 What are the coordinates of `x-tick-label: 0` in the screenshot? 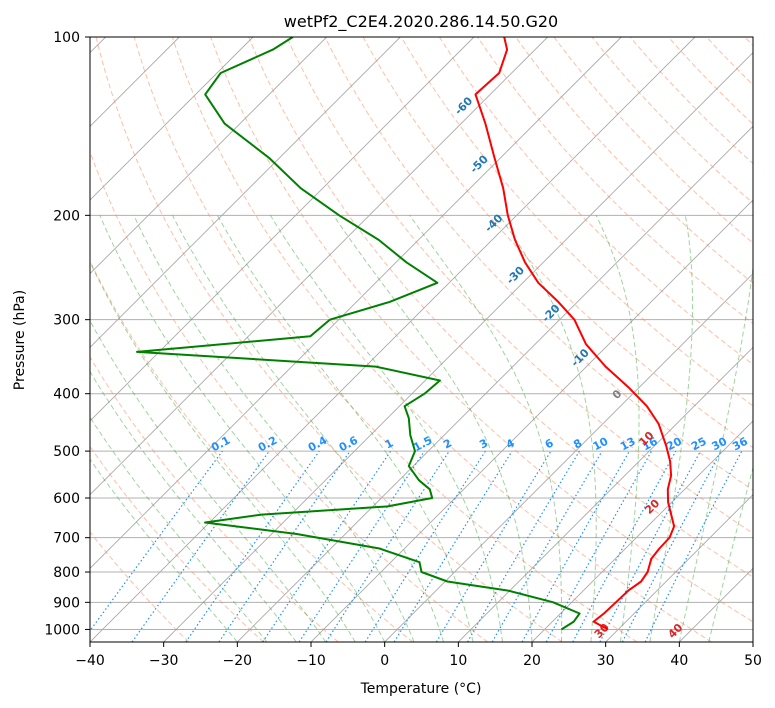 It's located at (384, 661).